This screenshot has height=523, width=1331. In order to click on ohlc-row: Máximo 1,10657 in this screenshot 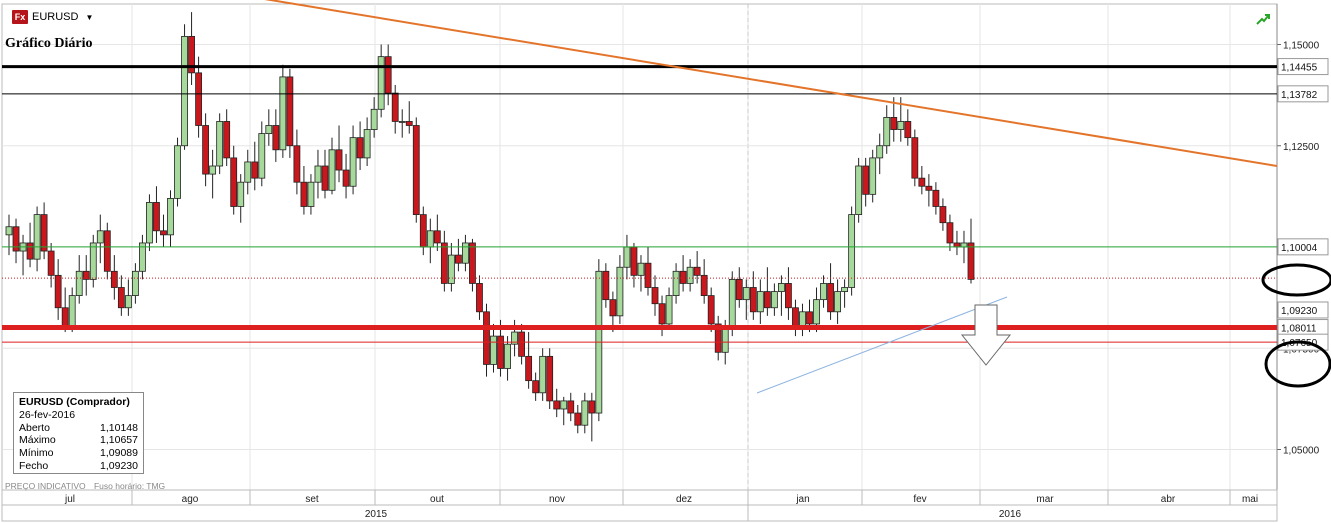, I will do `click(78, 440)`.